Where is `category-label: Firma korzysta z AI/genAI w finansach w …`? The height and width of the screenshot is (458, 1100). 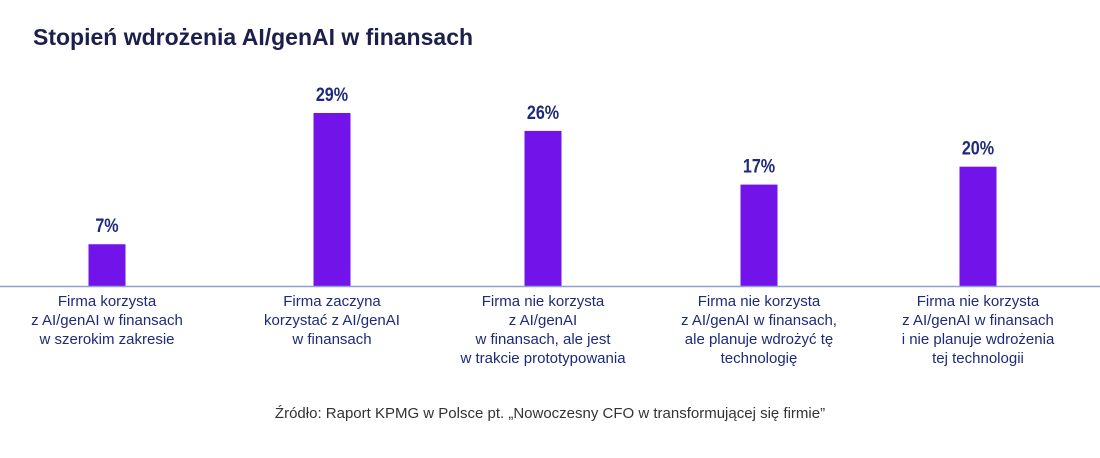 category-label: Firma korzysta z AI/genAI w finansach w … is located at coordinates (107, 320).